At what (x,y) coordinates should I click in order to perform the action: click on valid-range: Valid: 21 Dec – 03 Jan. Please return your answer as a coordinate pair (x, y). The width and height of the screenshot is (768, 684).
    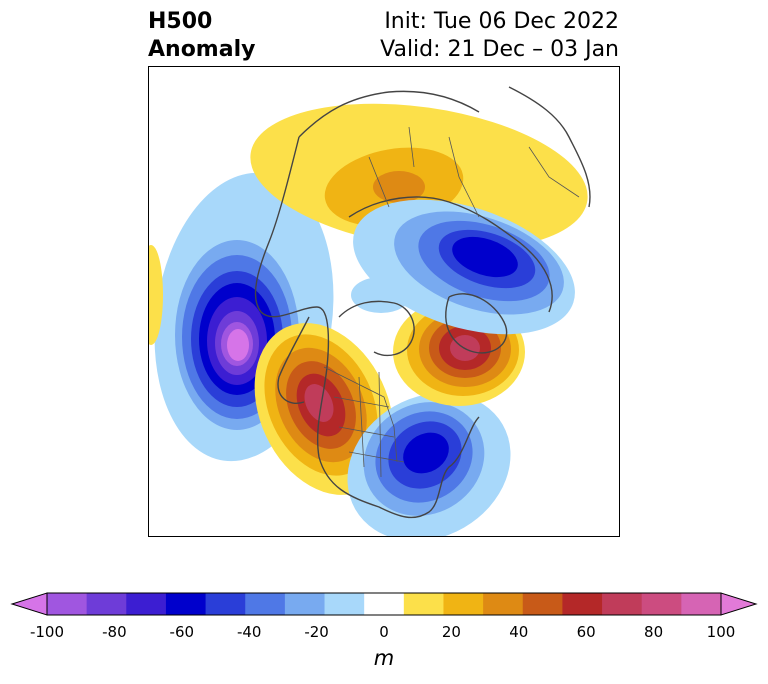
    Looking at the image, I should click on (499, 49).